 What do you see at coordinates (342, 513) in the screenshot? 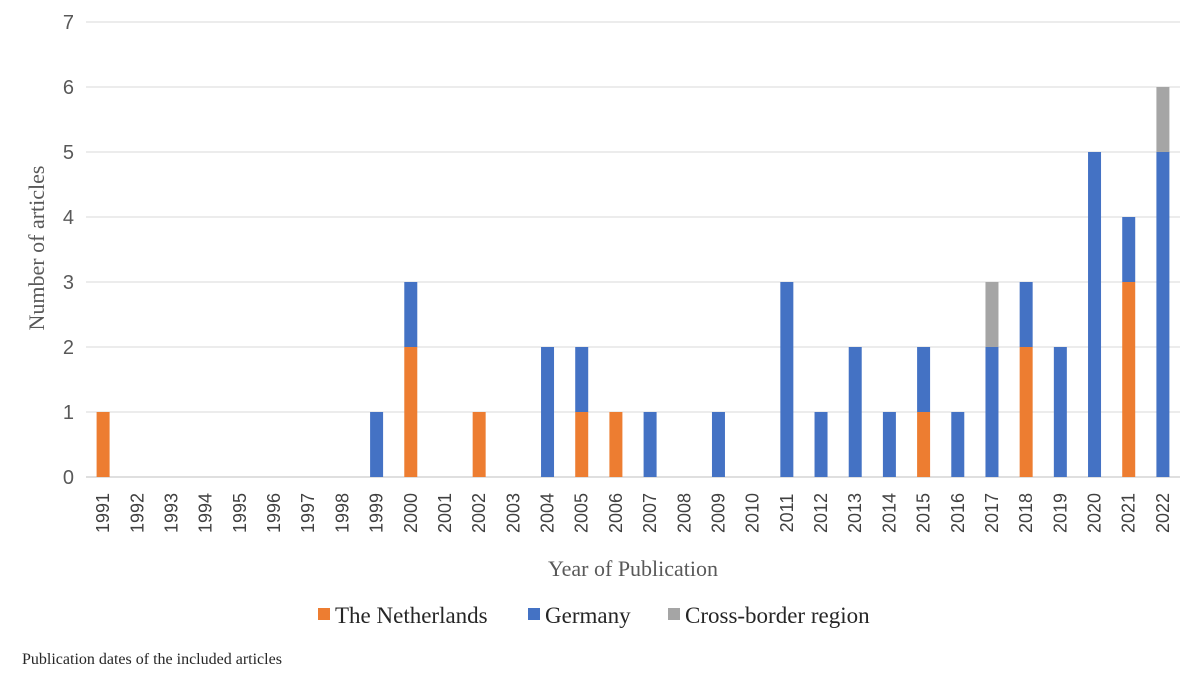
I see `x-tick-label: 1998` at bounding box center [342, 513].